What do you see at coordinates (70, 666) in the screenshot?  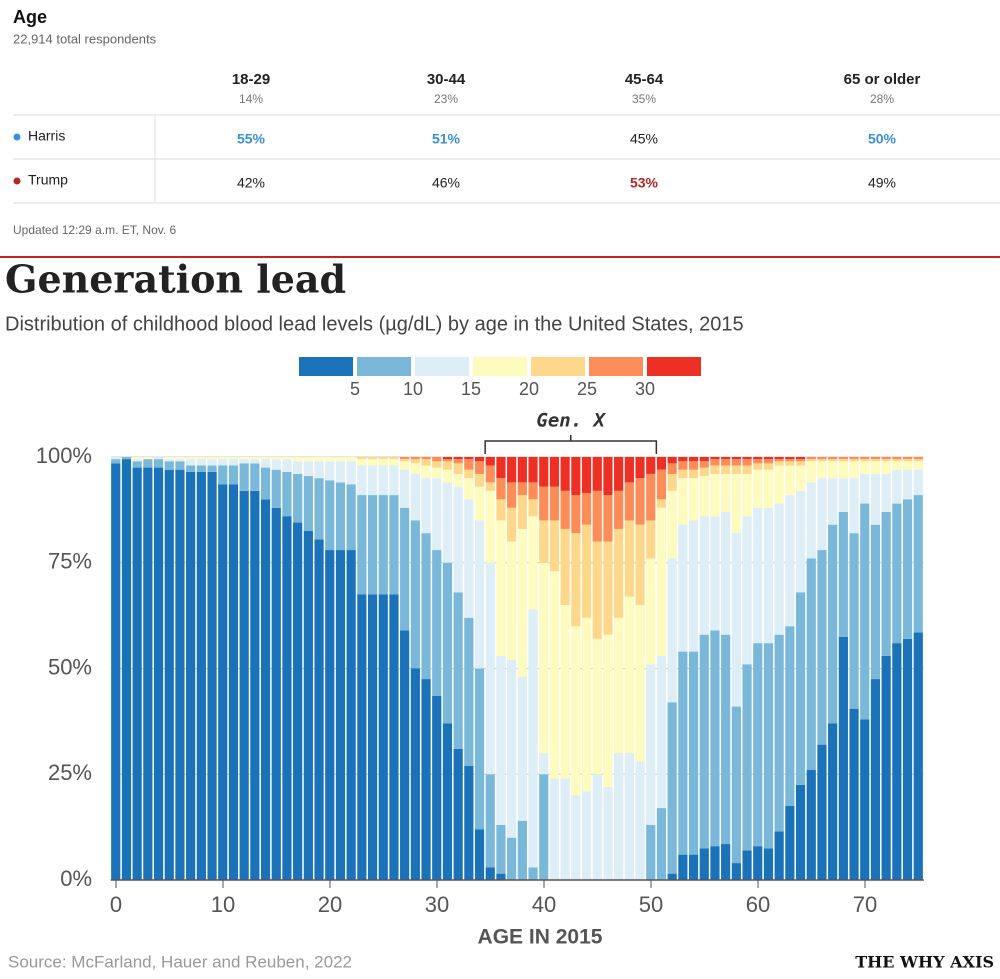 I see `y-tick-label: 50%` at bounding box center [70, 666].